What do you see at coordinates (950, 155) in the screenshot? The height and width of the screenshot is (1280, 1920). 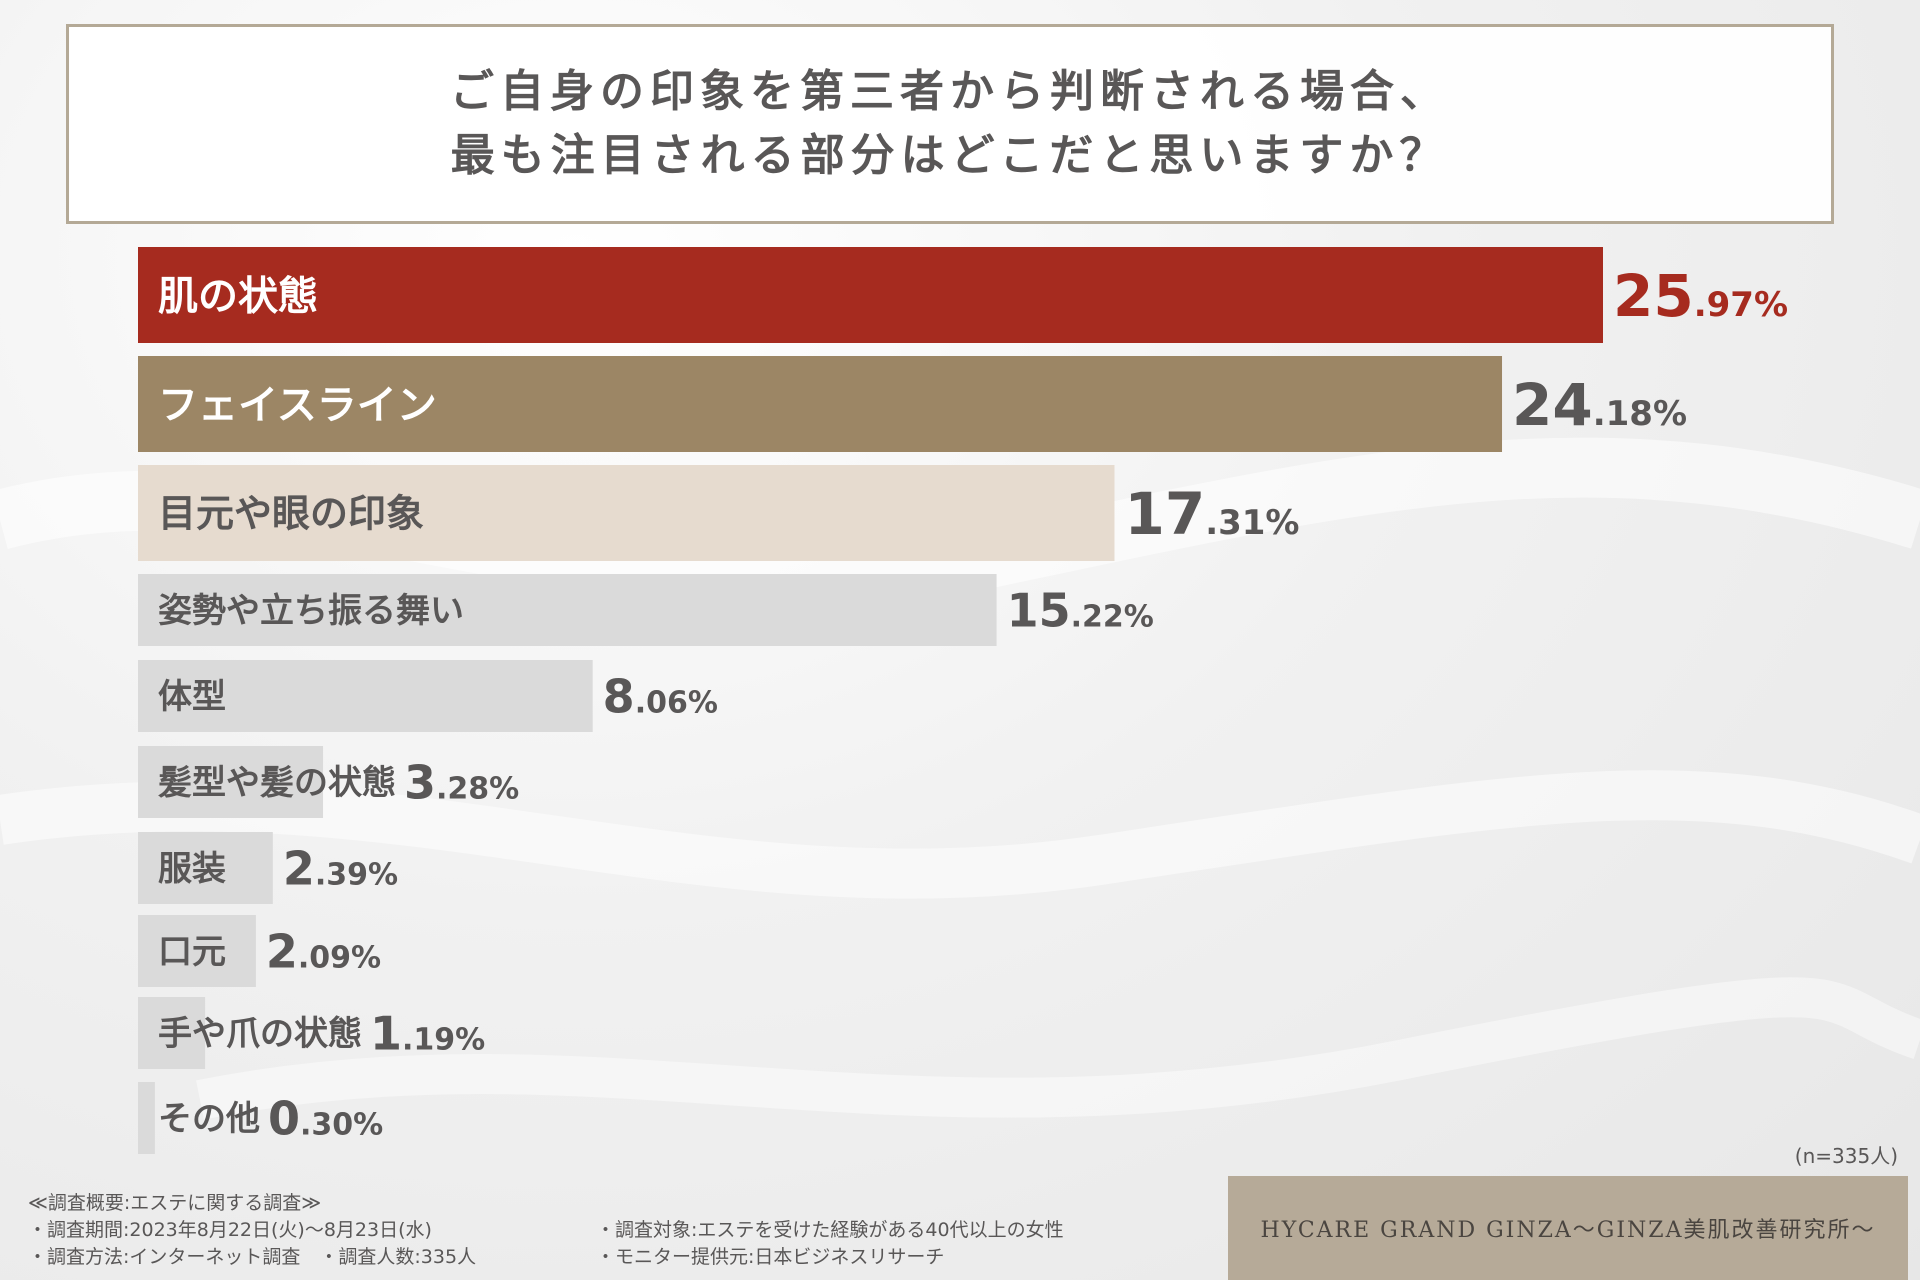 I see `chart-title-line2: 最も注目される部分はどこだと思いますか？` at bounding box center [950, 155].